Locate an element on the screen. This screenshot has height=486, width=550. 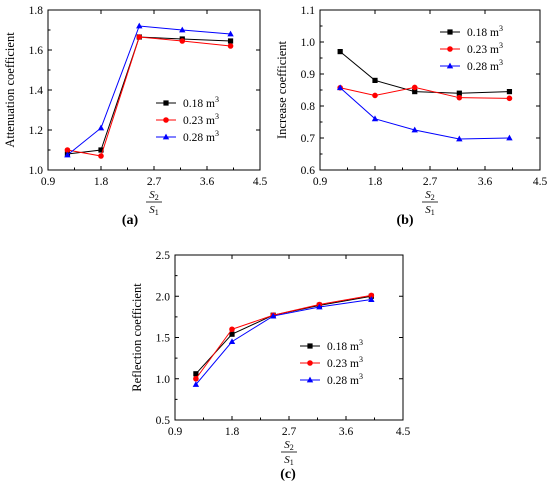
y-tick-label-a-3: 1.6 is located at coordinates (36, 51).